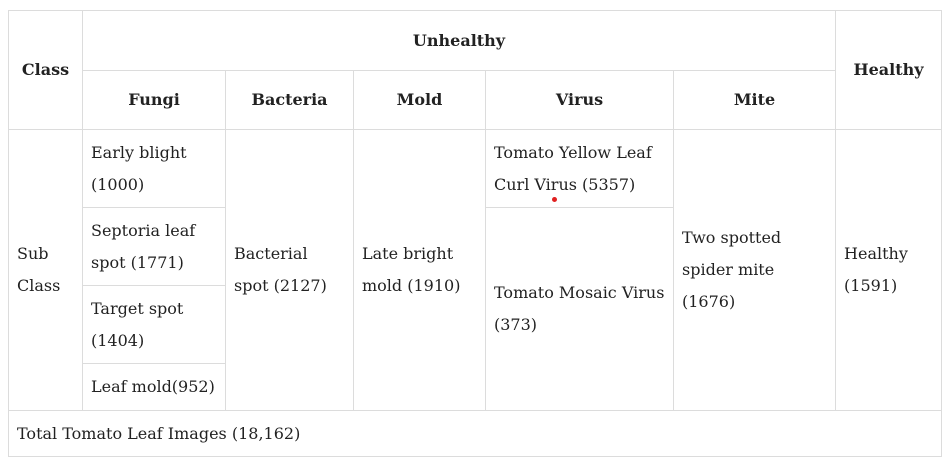 This screenshot has width=952, height=471. I want to click on fungi-early-blight: Early blight (1000), so click(154, 168).